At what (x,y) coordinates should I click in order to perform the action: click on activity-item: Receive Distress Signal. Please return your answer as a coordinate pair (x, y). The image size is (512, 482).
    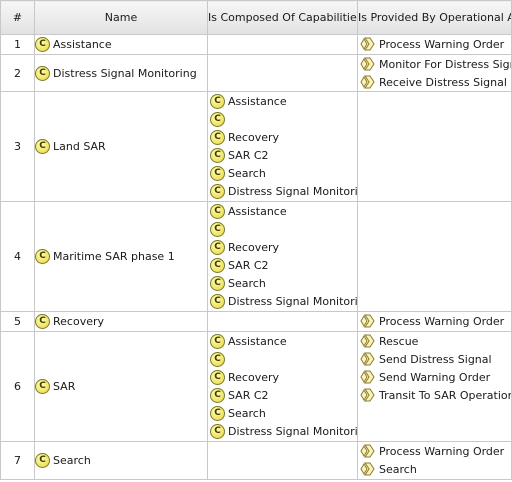
    Looking at the image, I should click on (435, 82).